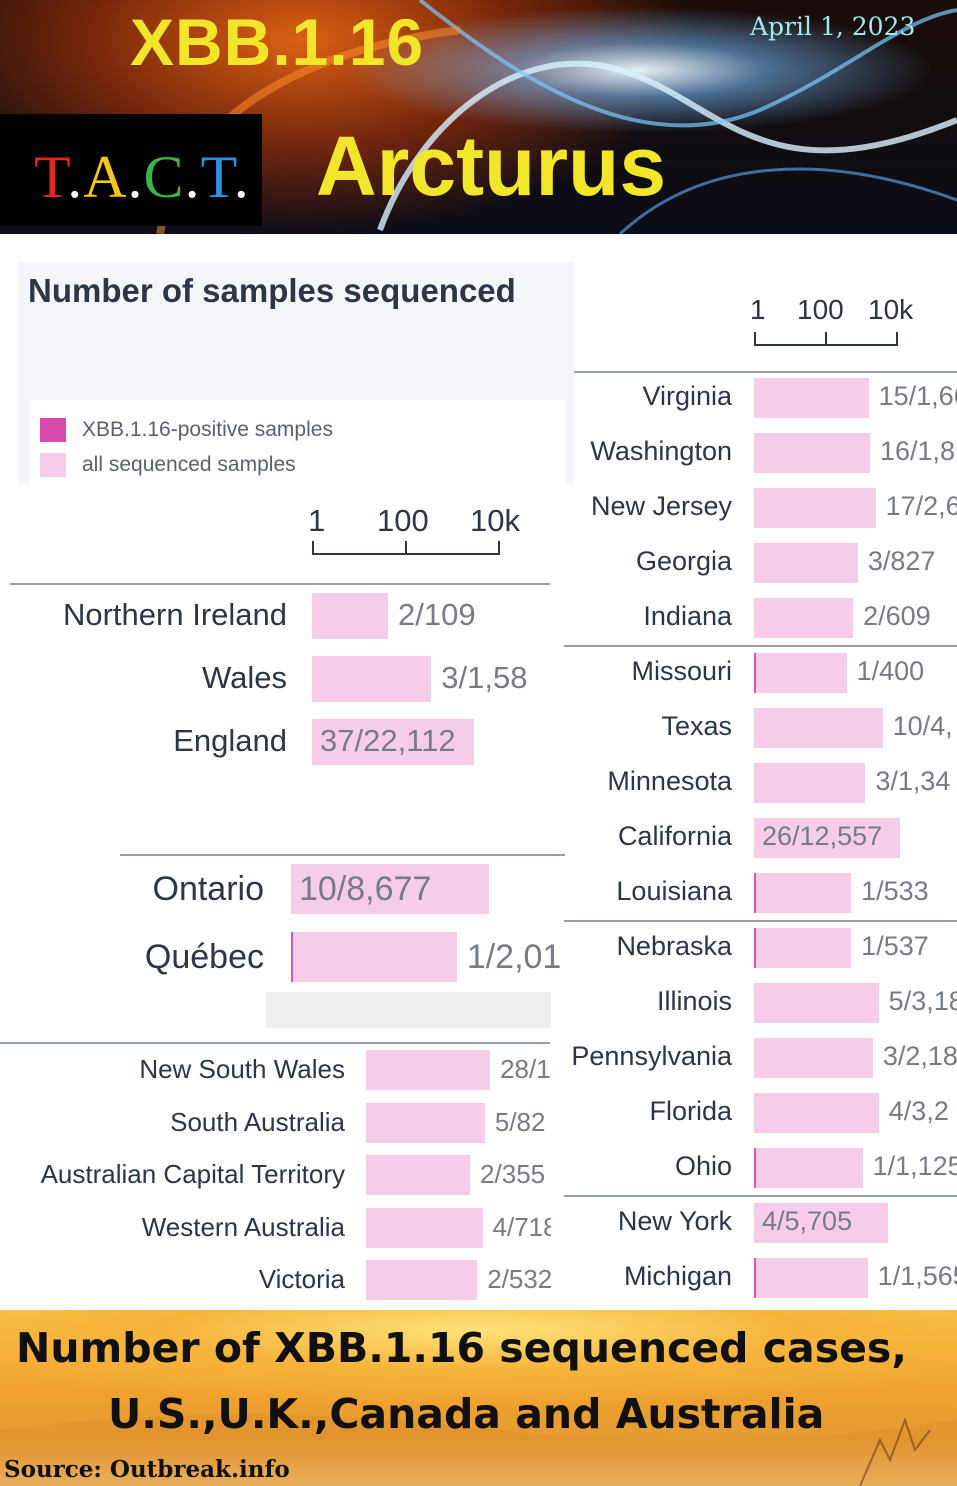 The image size is (957, 1486). What do you see at coordinates (408, 1010) in the screenshot?
I see `canada-grey-strip` at bounding box center [408, 1010].